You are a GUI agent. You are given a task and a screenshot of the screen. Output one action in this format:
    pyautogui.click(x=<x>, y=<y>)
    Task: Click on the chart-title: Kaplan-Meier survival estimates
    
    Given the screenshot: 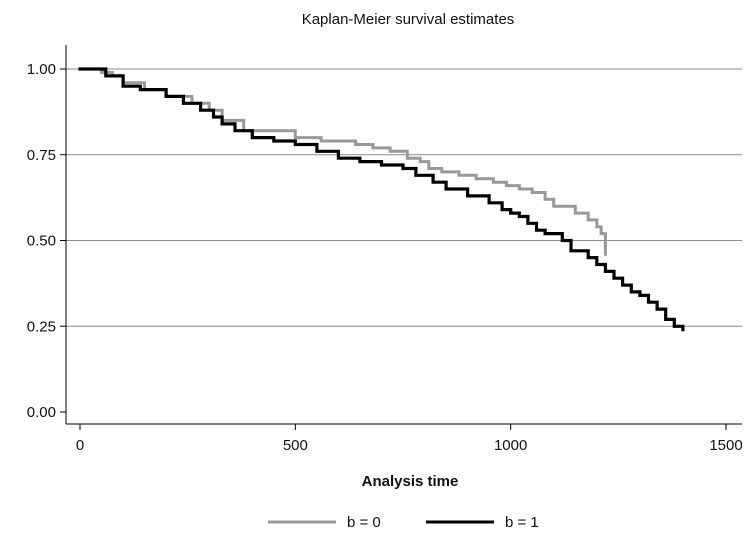 What is the action you would take?
    pyautogui.click(x=408, y=19)
    